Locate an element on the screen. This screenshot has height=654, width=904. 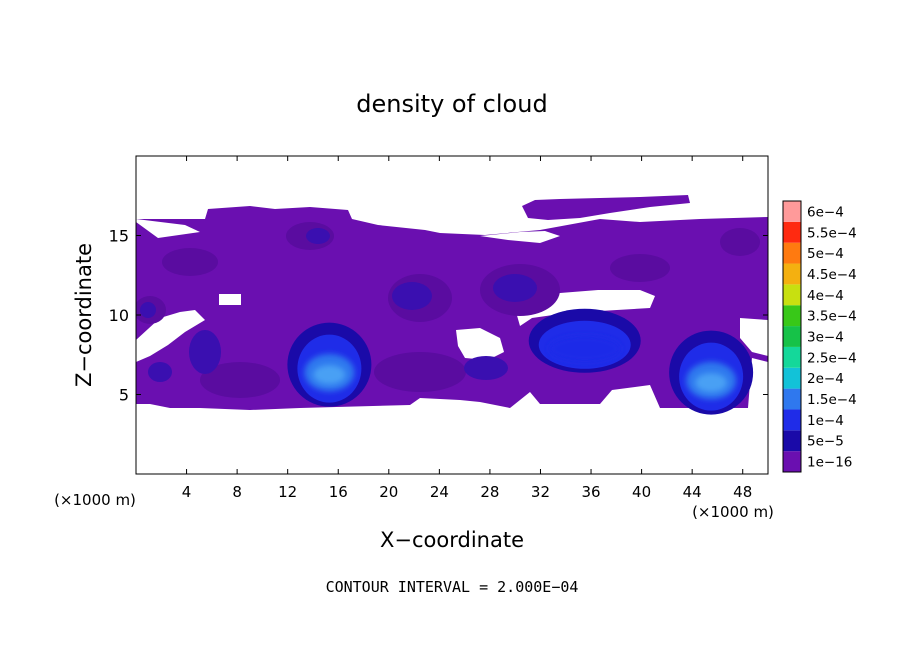
x-tick-label: 16 is located at coordinates (338, 492).